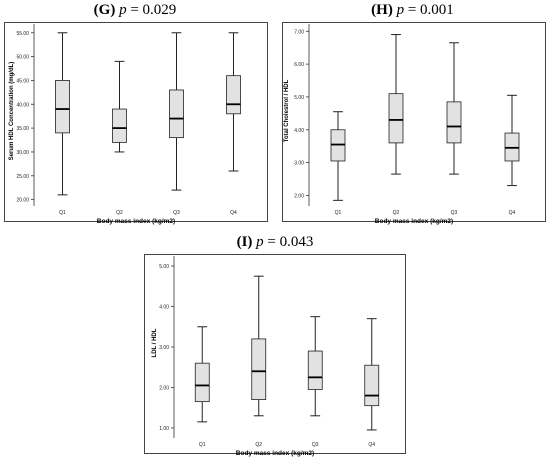  I want to click on y-tick-label: 1.00, so click(164, 429).